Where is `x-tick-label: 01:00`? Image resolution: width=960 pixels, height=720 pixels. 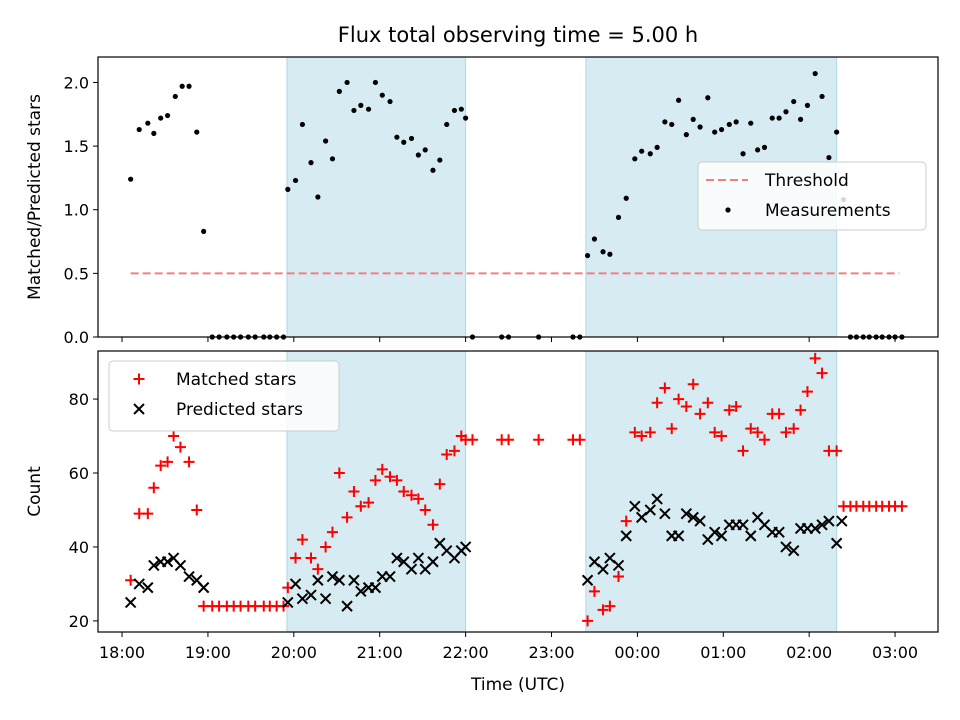
x-tick-label: 01:00 is located at coordinates (723, 652).